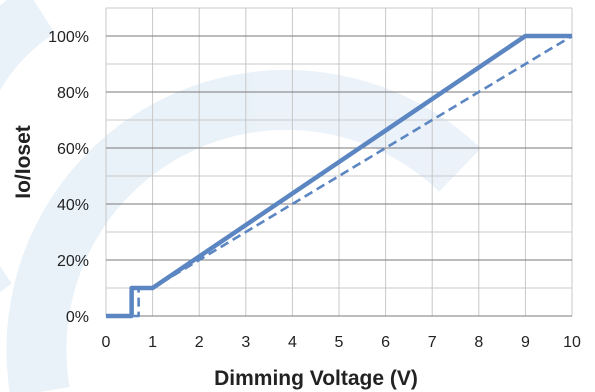 This screenshot has width=595, height=392. What do you see at coordinates (292, 342) in the screenshot?
I see `x-tick-label: 4` at bounding box center [292, 342].